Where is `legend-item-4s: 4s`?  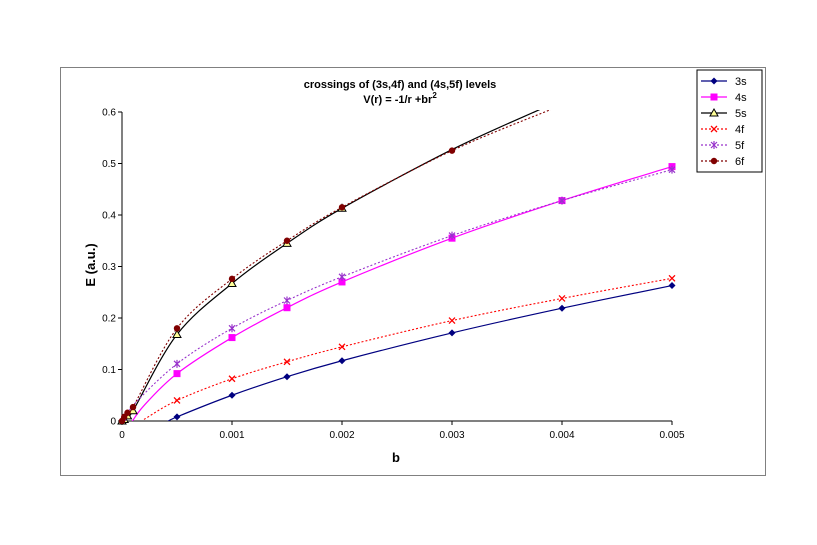 legend-item-4s: 4s is located at coordinates (724, 98).